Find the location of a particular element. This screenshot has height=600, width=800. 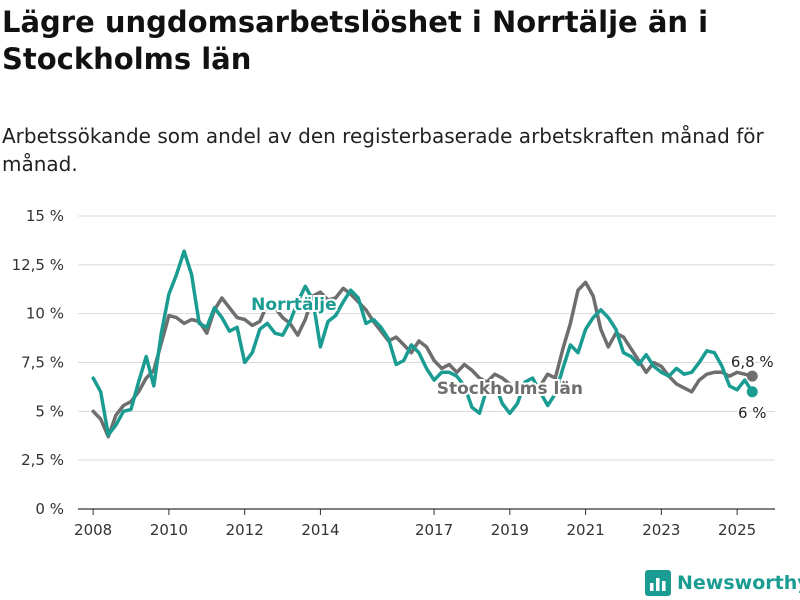

end-value-label: 6 % is located at coordinates (752, 413).